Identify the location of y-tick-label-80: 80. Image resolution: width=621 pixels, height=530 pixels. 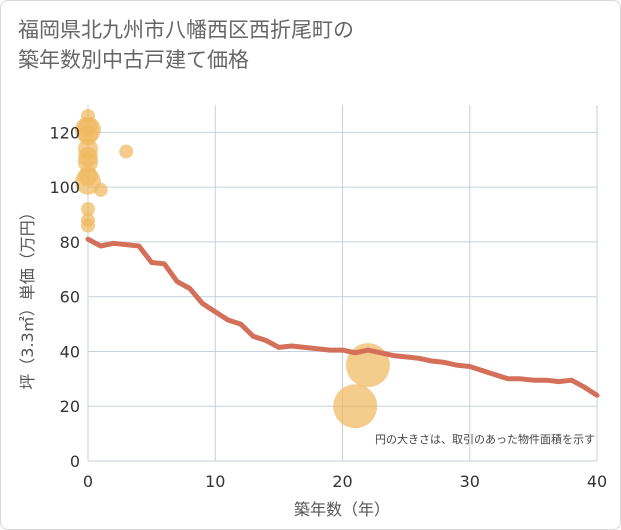
(70, 242).